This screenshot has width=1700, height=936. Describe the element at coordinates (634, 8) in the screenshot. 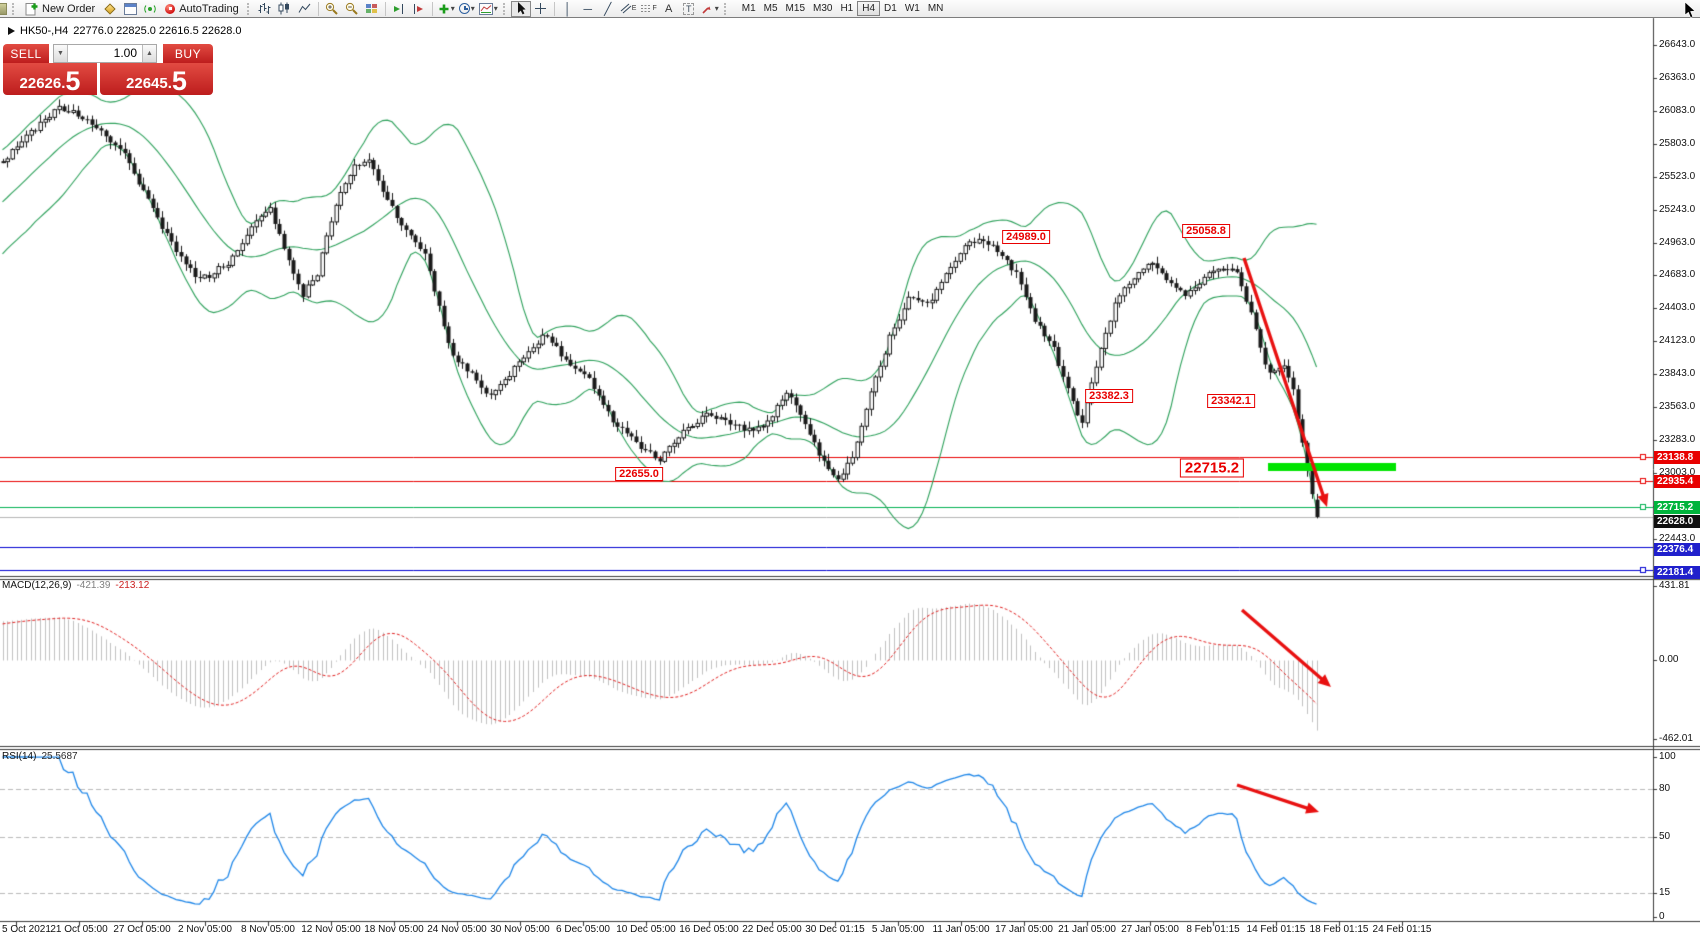

I see `channel-tool-sub: E` at that location.